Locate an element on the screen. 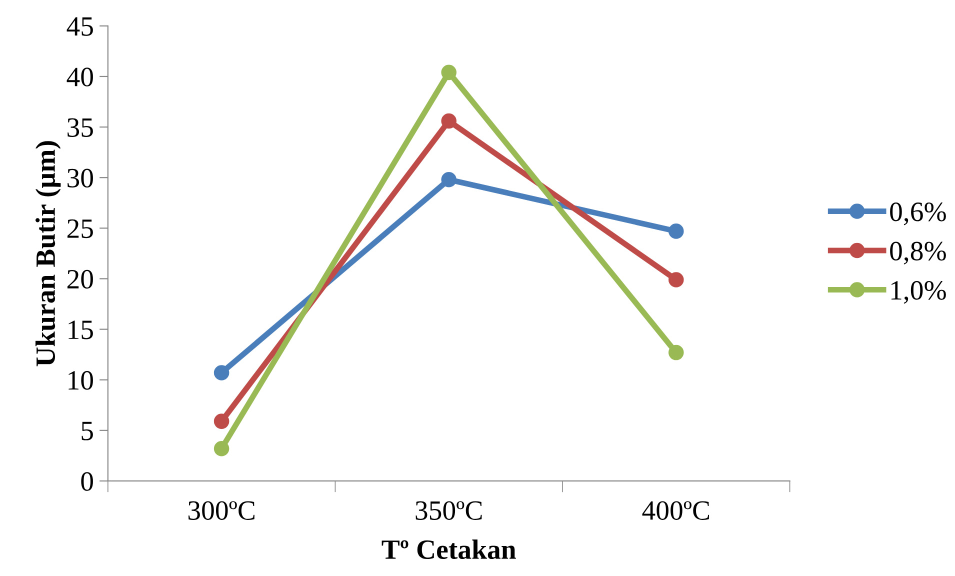 The width and height of the screenshot is (955, 576). legend-label: 0,6% is located at coordinates (918, 214).